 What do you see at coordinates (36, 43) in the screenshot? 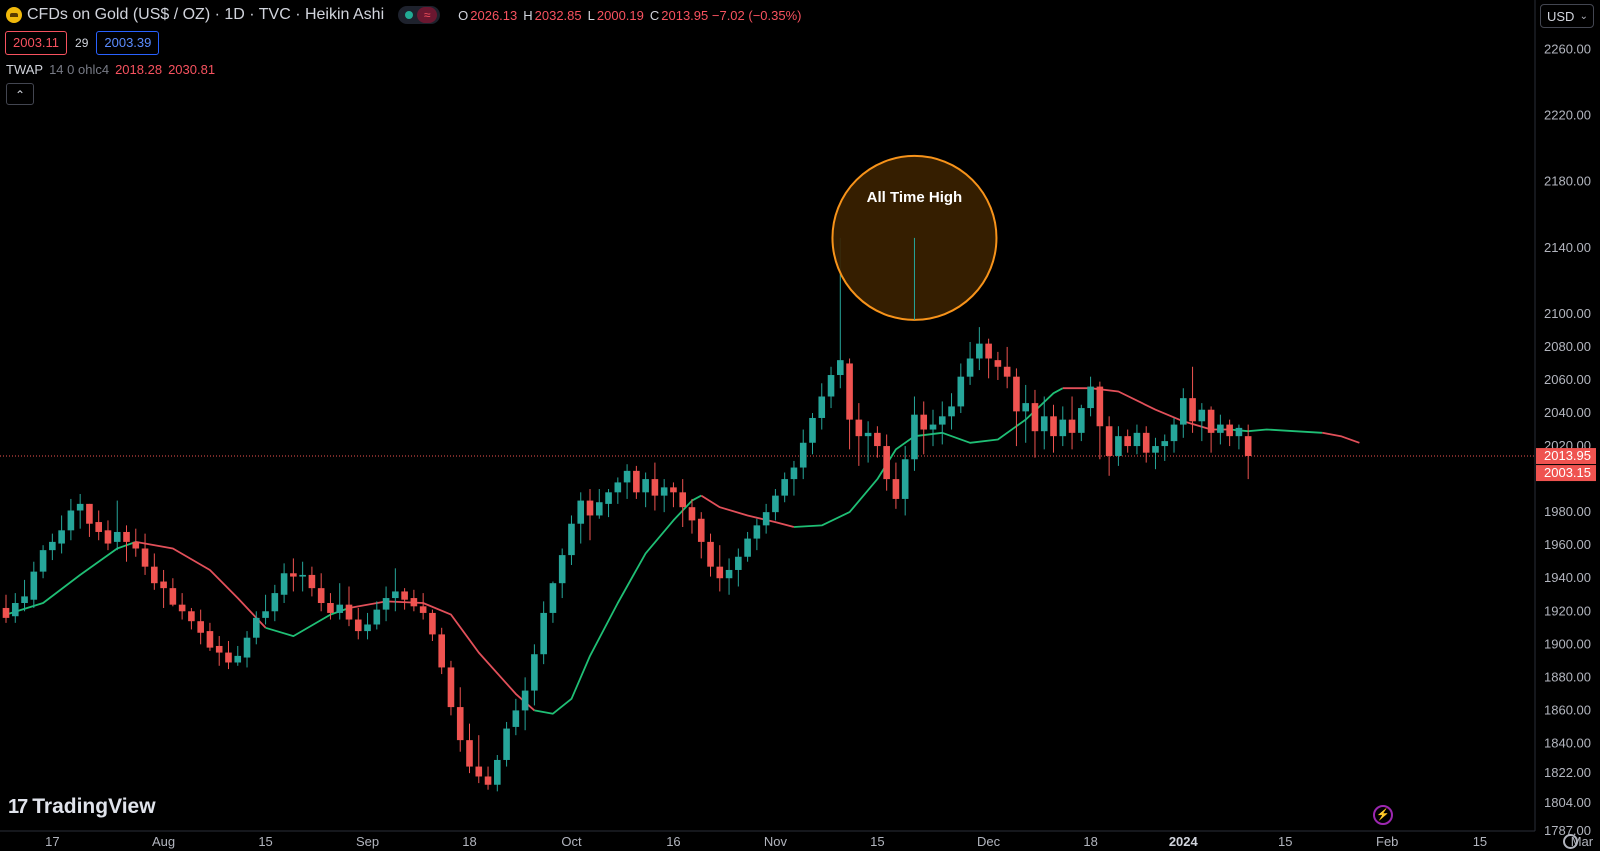
I see `sell-price-button: 2003.11` at bounding box center [36, 43].